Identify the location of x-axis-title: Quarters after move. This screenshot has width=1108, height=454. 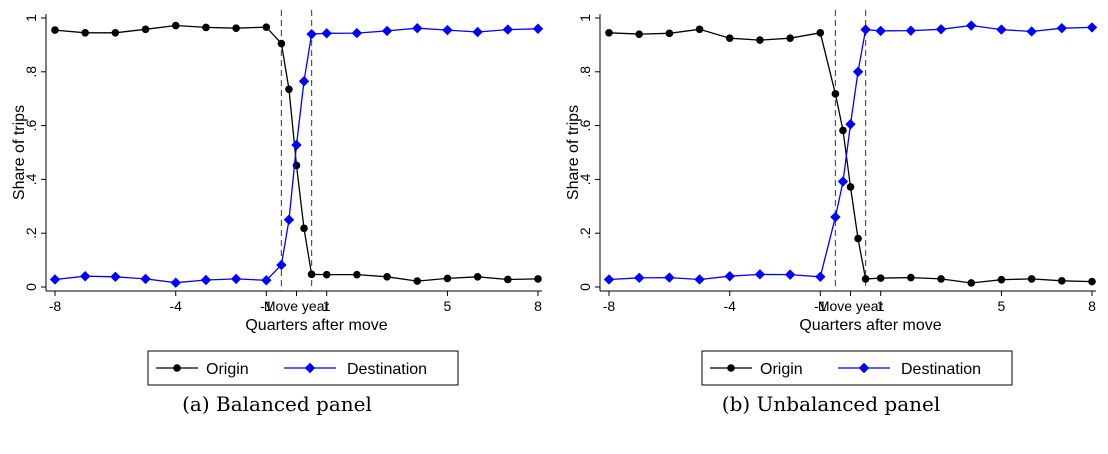
(316, 325).